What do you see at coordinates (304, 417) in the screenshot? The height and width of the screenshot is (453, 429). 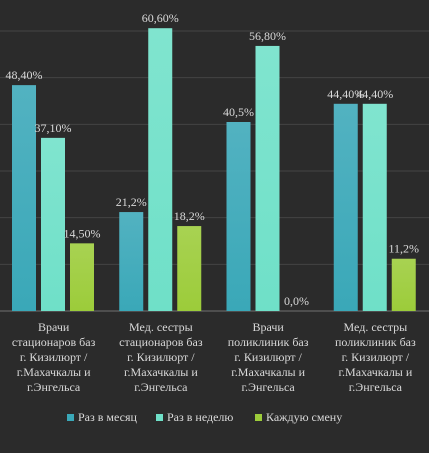 I see `legend-label: Каждую смену` at bounding box center [304, 417].